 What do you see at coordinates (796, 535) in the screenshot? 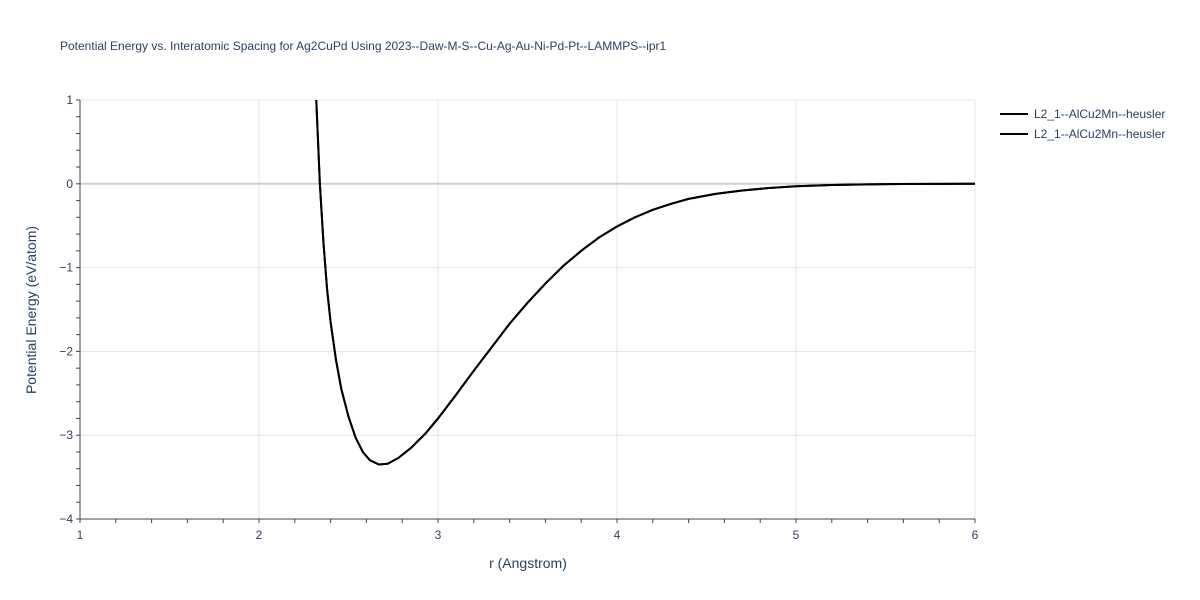
I see `x-tick-label: 5` at bounding box center [796, 535].